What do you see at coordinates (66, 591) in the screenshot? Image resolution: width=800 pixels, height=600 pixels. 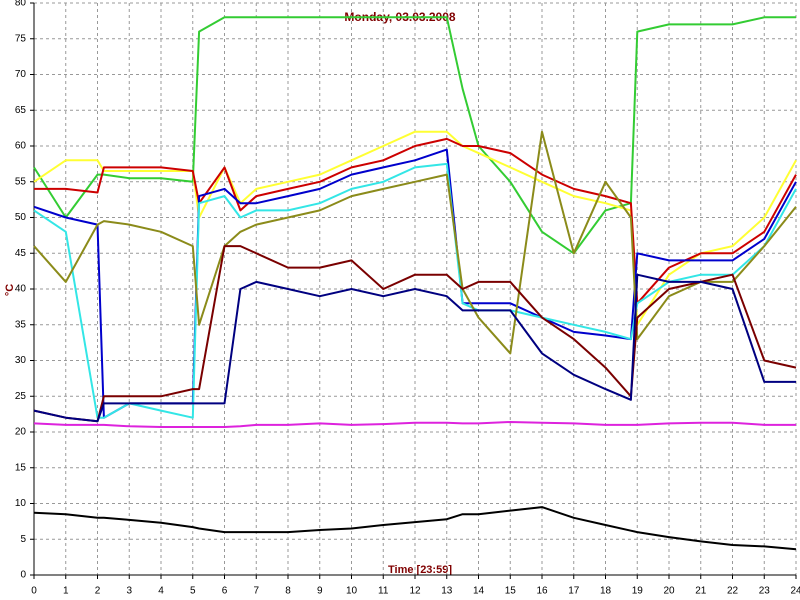 I see `x-tick-label: 1` at bounding box center [66, 591].